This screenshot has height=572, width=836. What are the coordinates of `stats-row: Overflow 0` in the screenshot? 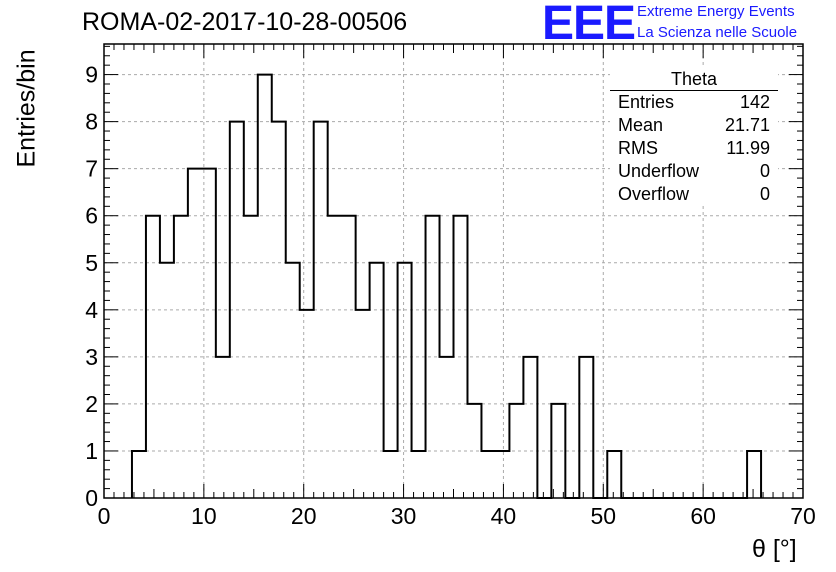 It's located at (694, 194).